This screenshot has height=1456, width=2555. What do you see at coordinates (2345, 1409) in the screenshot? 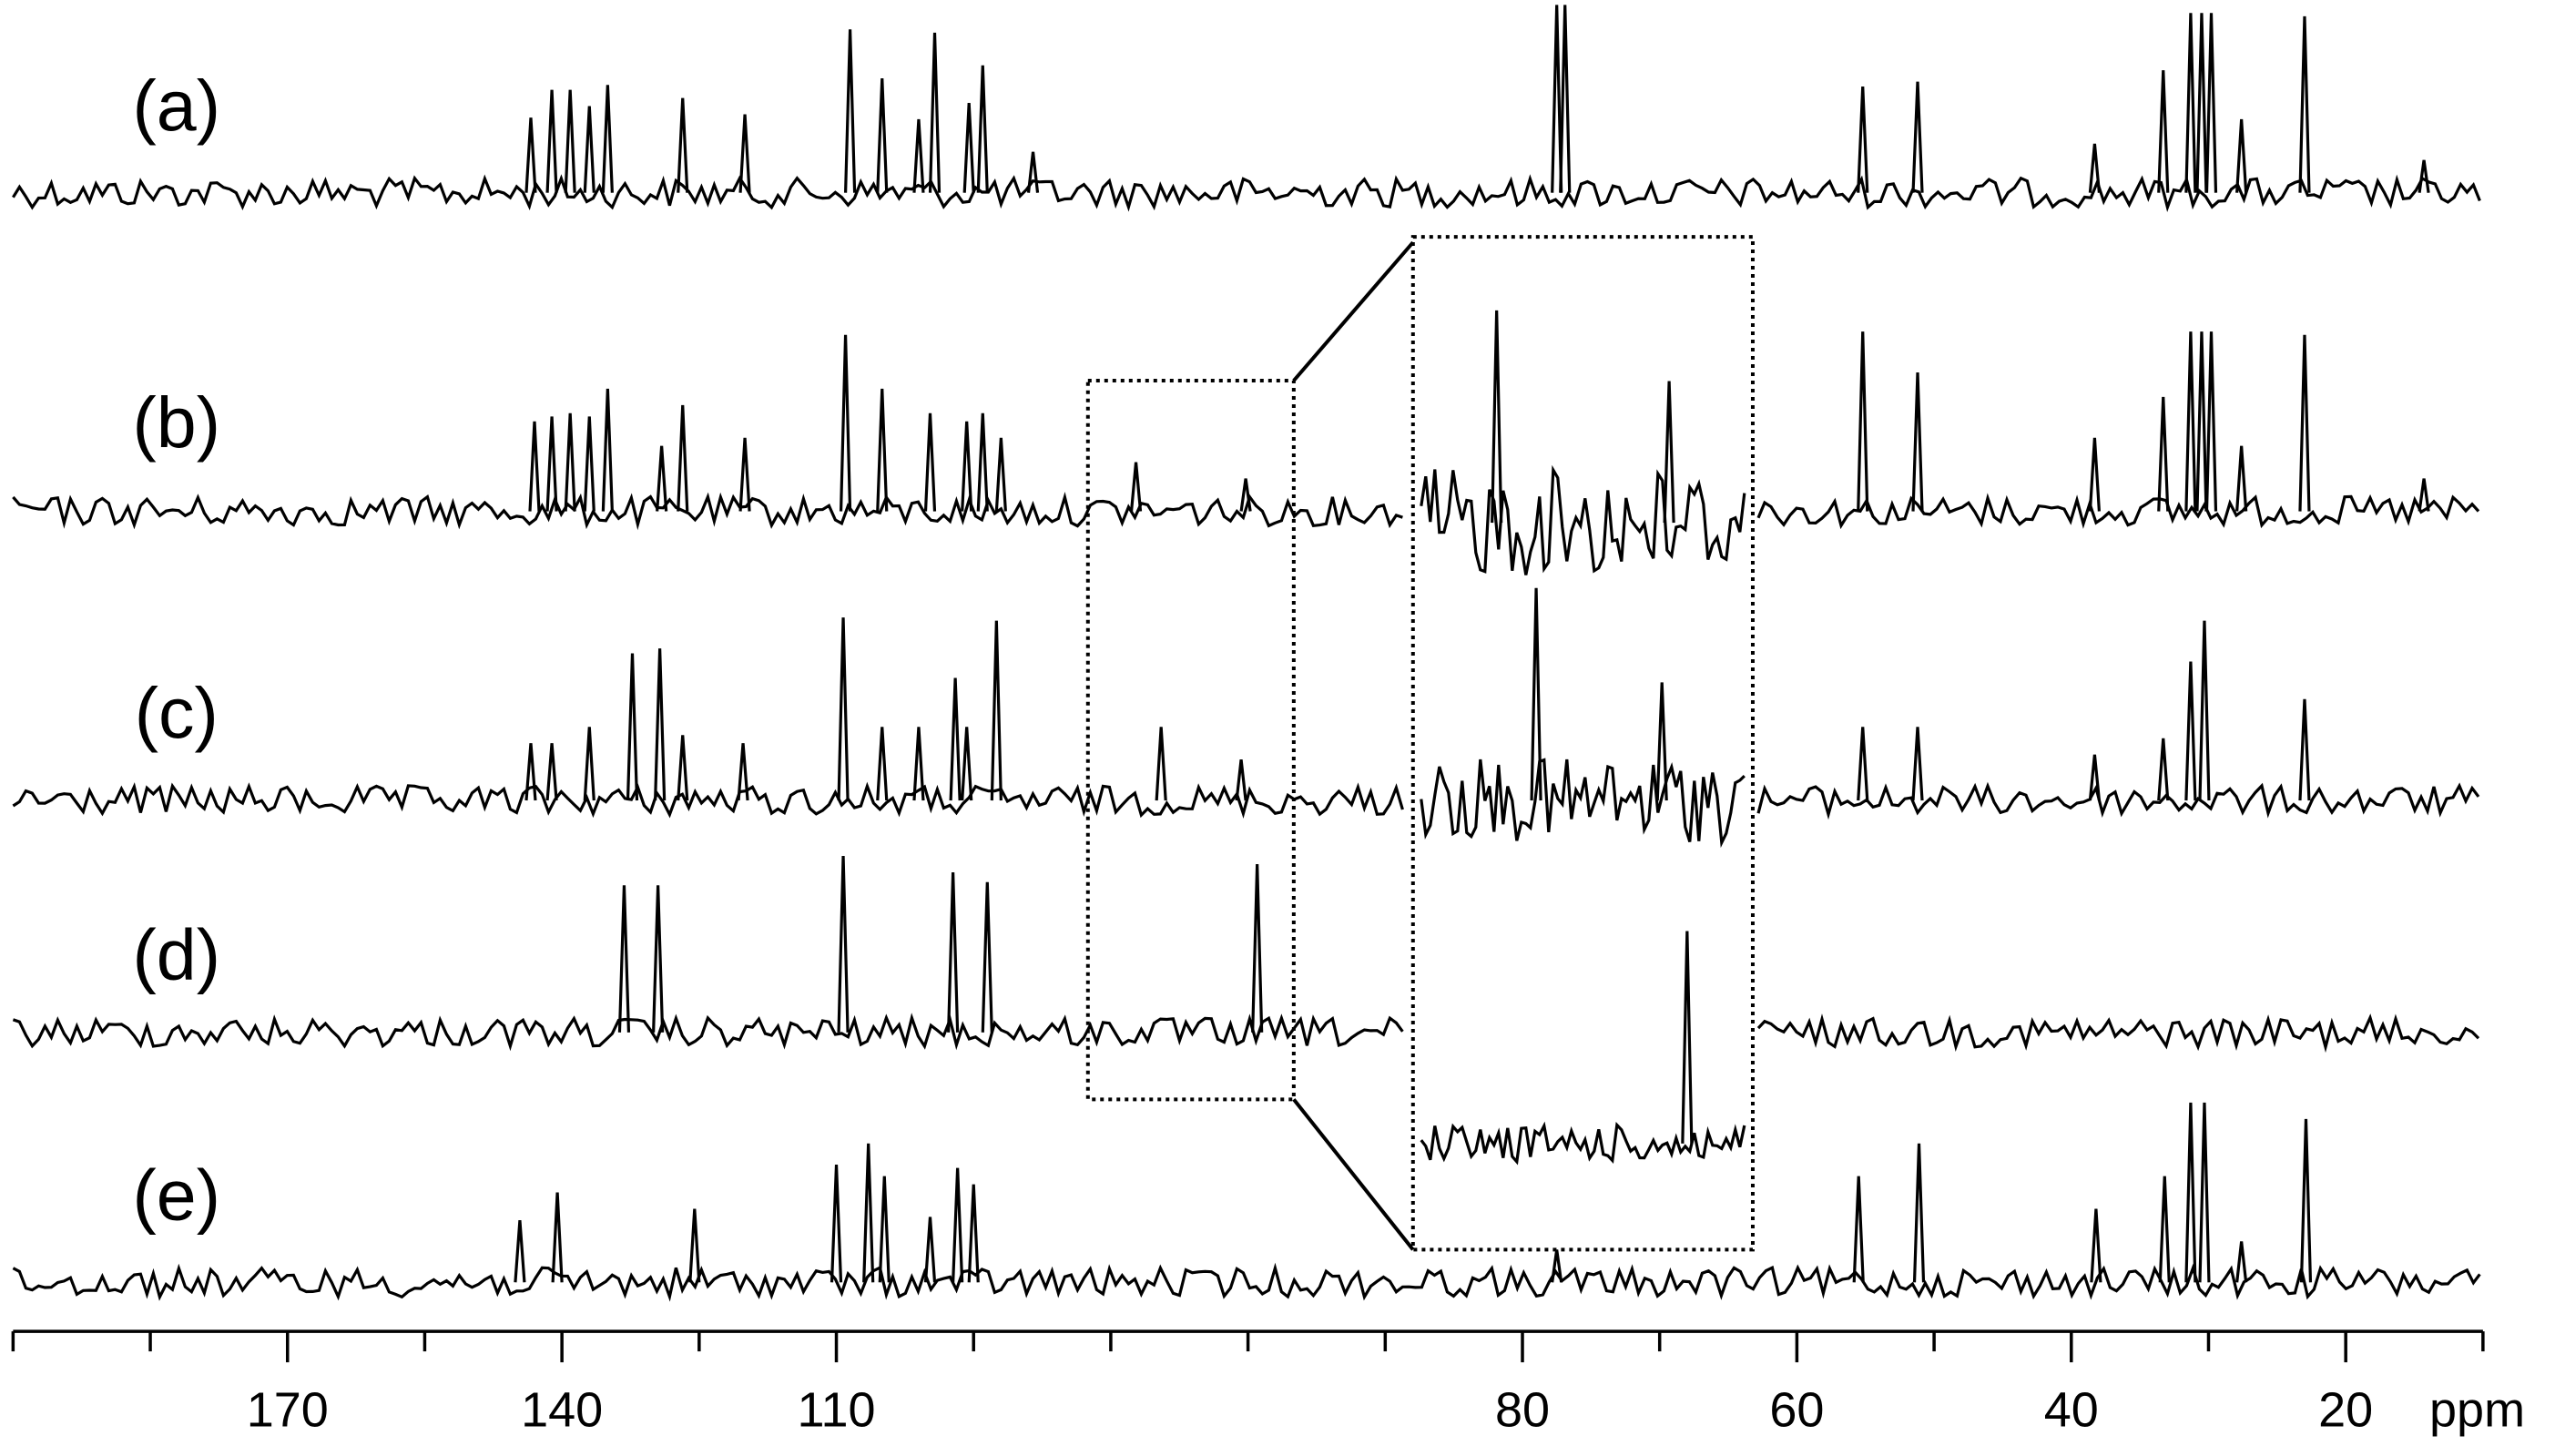
I see `x-tick-label: 20` at bounding box center [2345, 1409].